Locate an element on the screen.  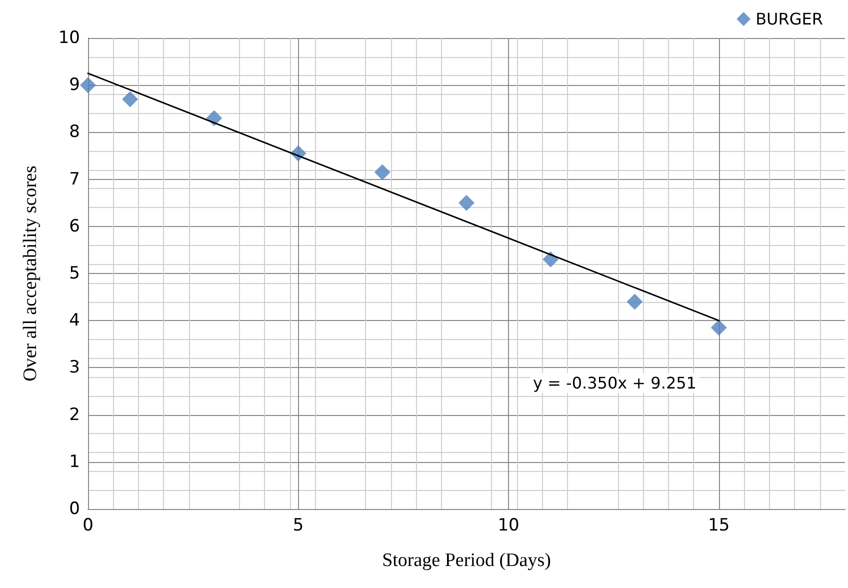
y-tick-label: 10 is located at coordinates (69, 38).